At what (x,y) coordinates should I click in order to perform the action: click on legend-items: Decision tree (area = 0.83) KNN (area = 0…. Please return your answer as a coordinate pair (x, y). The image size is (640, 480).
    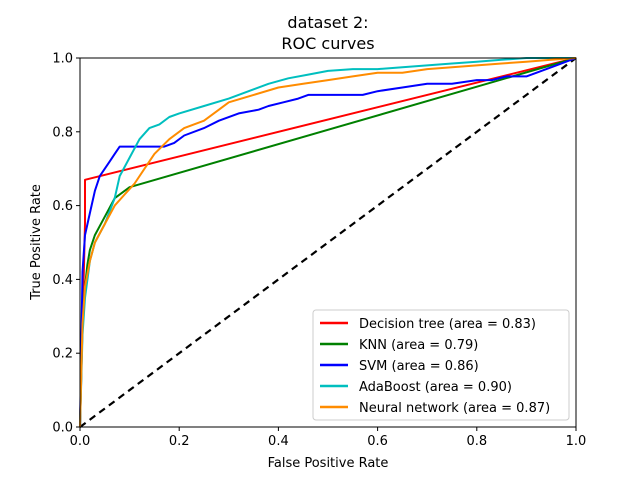
    Looking at the image, I should click on (435, 366).